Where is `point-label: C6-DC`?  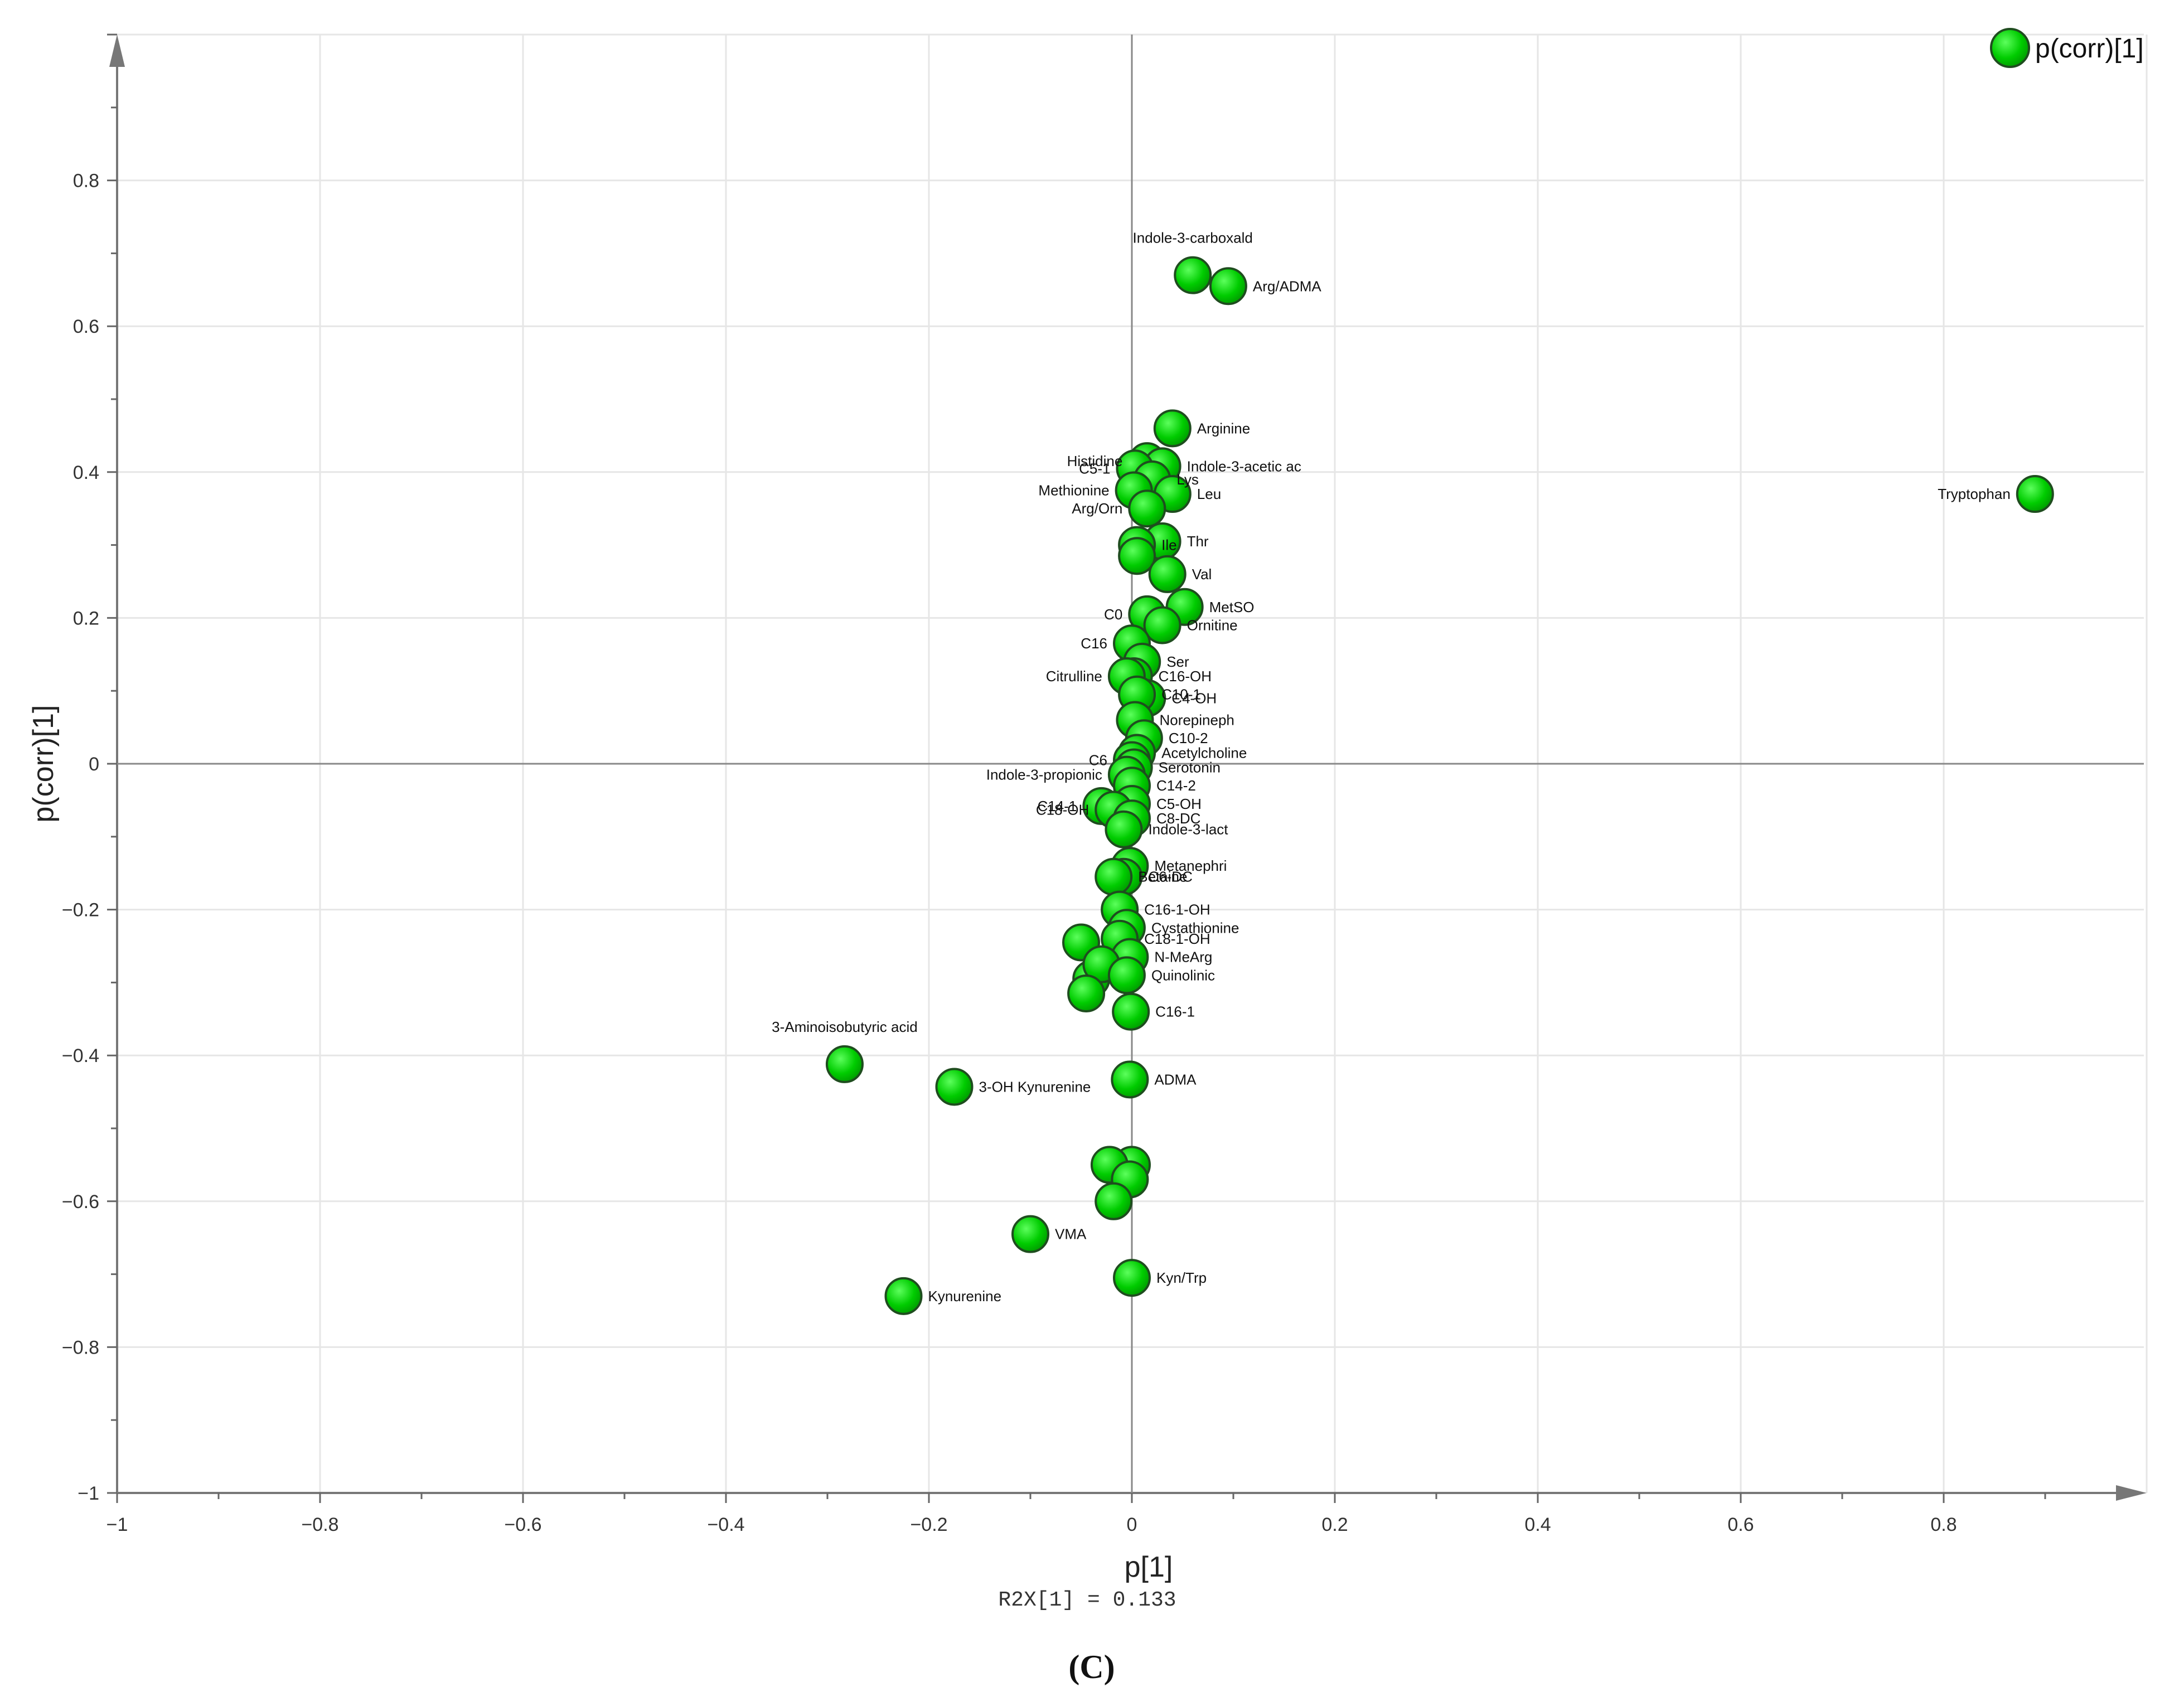
point-label: C6-DC is located at coordinates (1170, 877).